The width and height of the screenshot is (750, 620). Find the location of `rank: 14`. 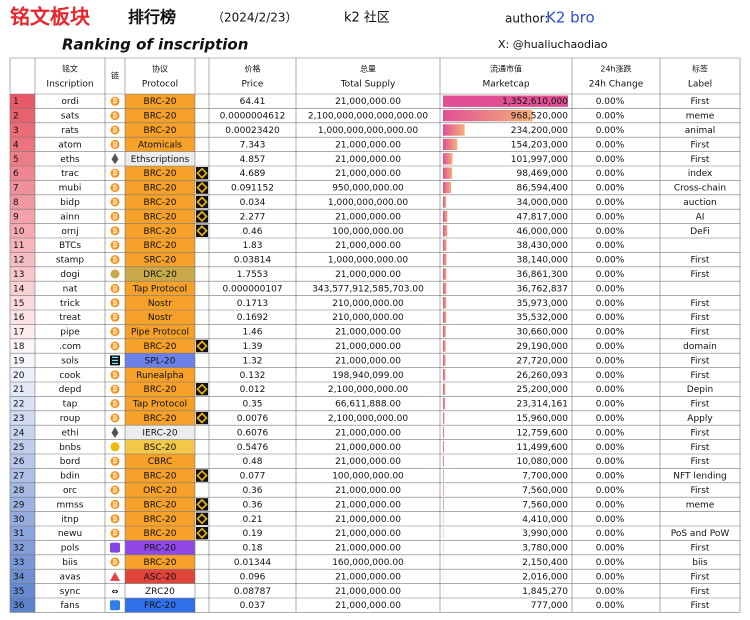

rank: 14 is located at coordinates (19, 289).